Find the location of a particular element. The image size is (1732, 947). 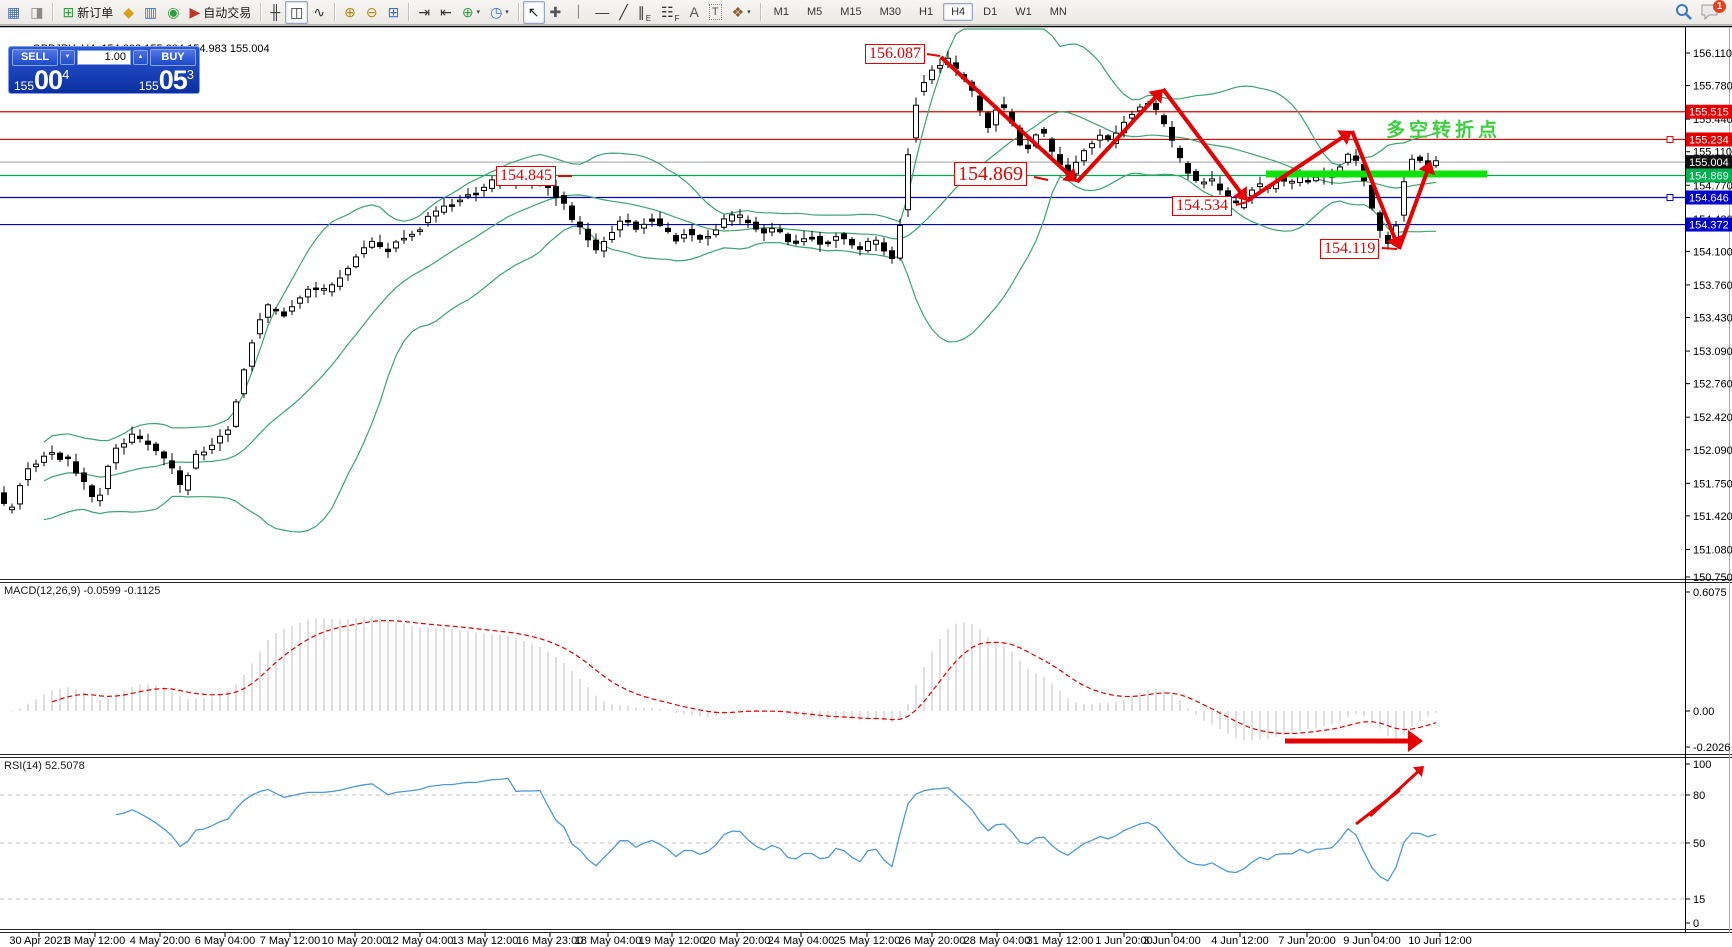

signals-button: ◉ is located at coordinates (173, 12).